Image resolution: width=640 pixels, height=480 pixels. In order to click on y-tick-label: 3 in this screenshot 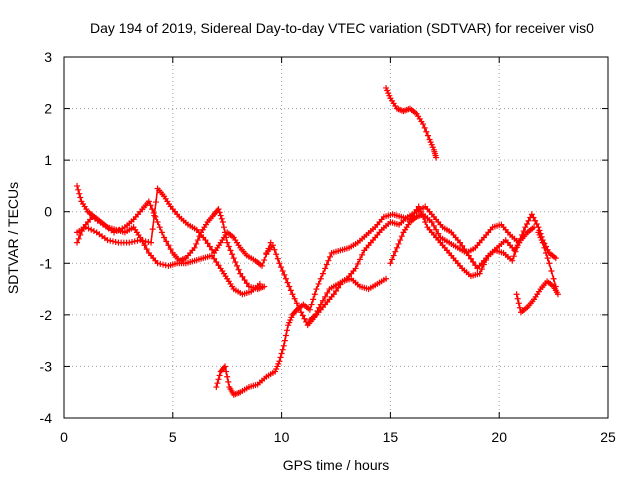, I will do `click(48, 57)`.